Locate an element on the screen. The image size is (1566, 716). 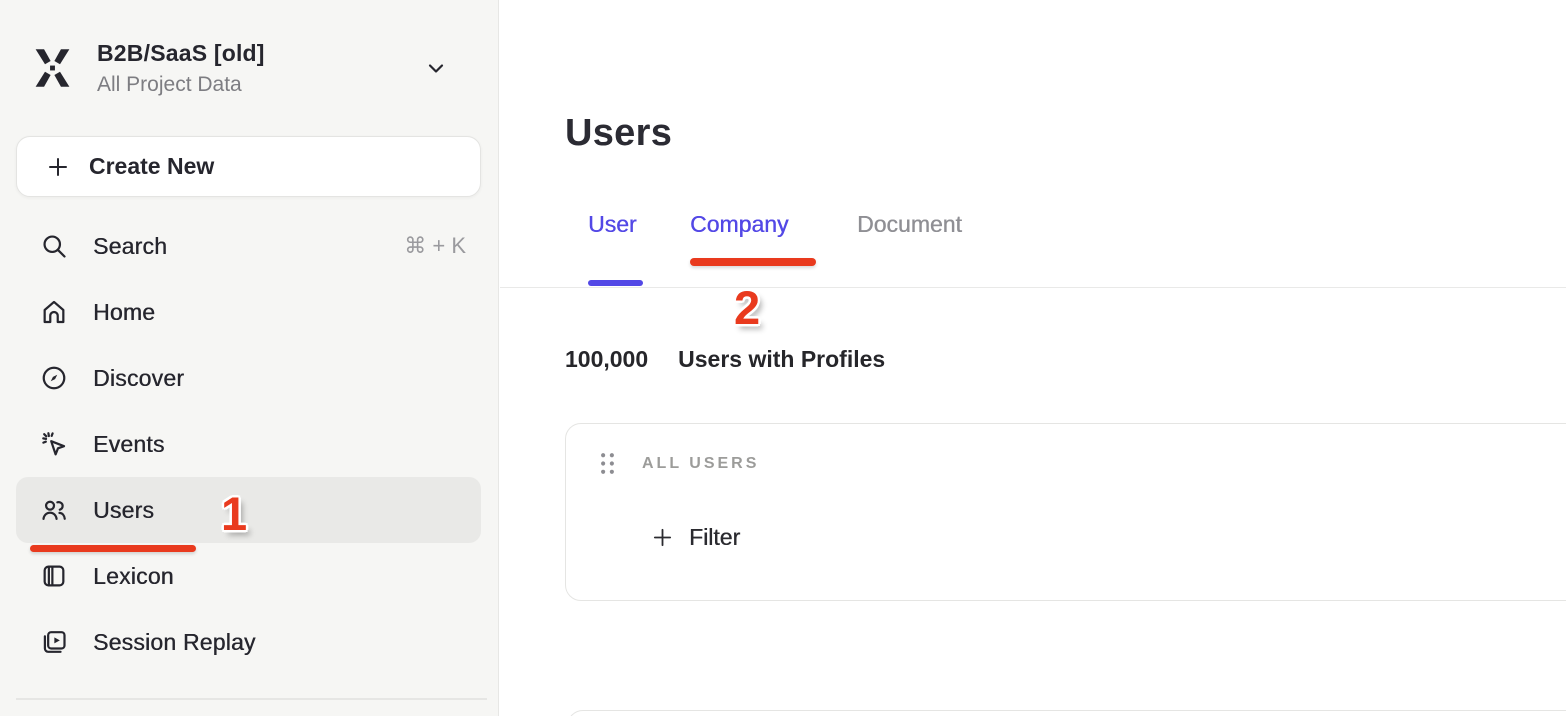
sidebar-item-users: Users is located at coordinates (248, 510).